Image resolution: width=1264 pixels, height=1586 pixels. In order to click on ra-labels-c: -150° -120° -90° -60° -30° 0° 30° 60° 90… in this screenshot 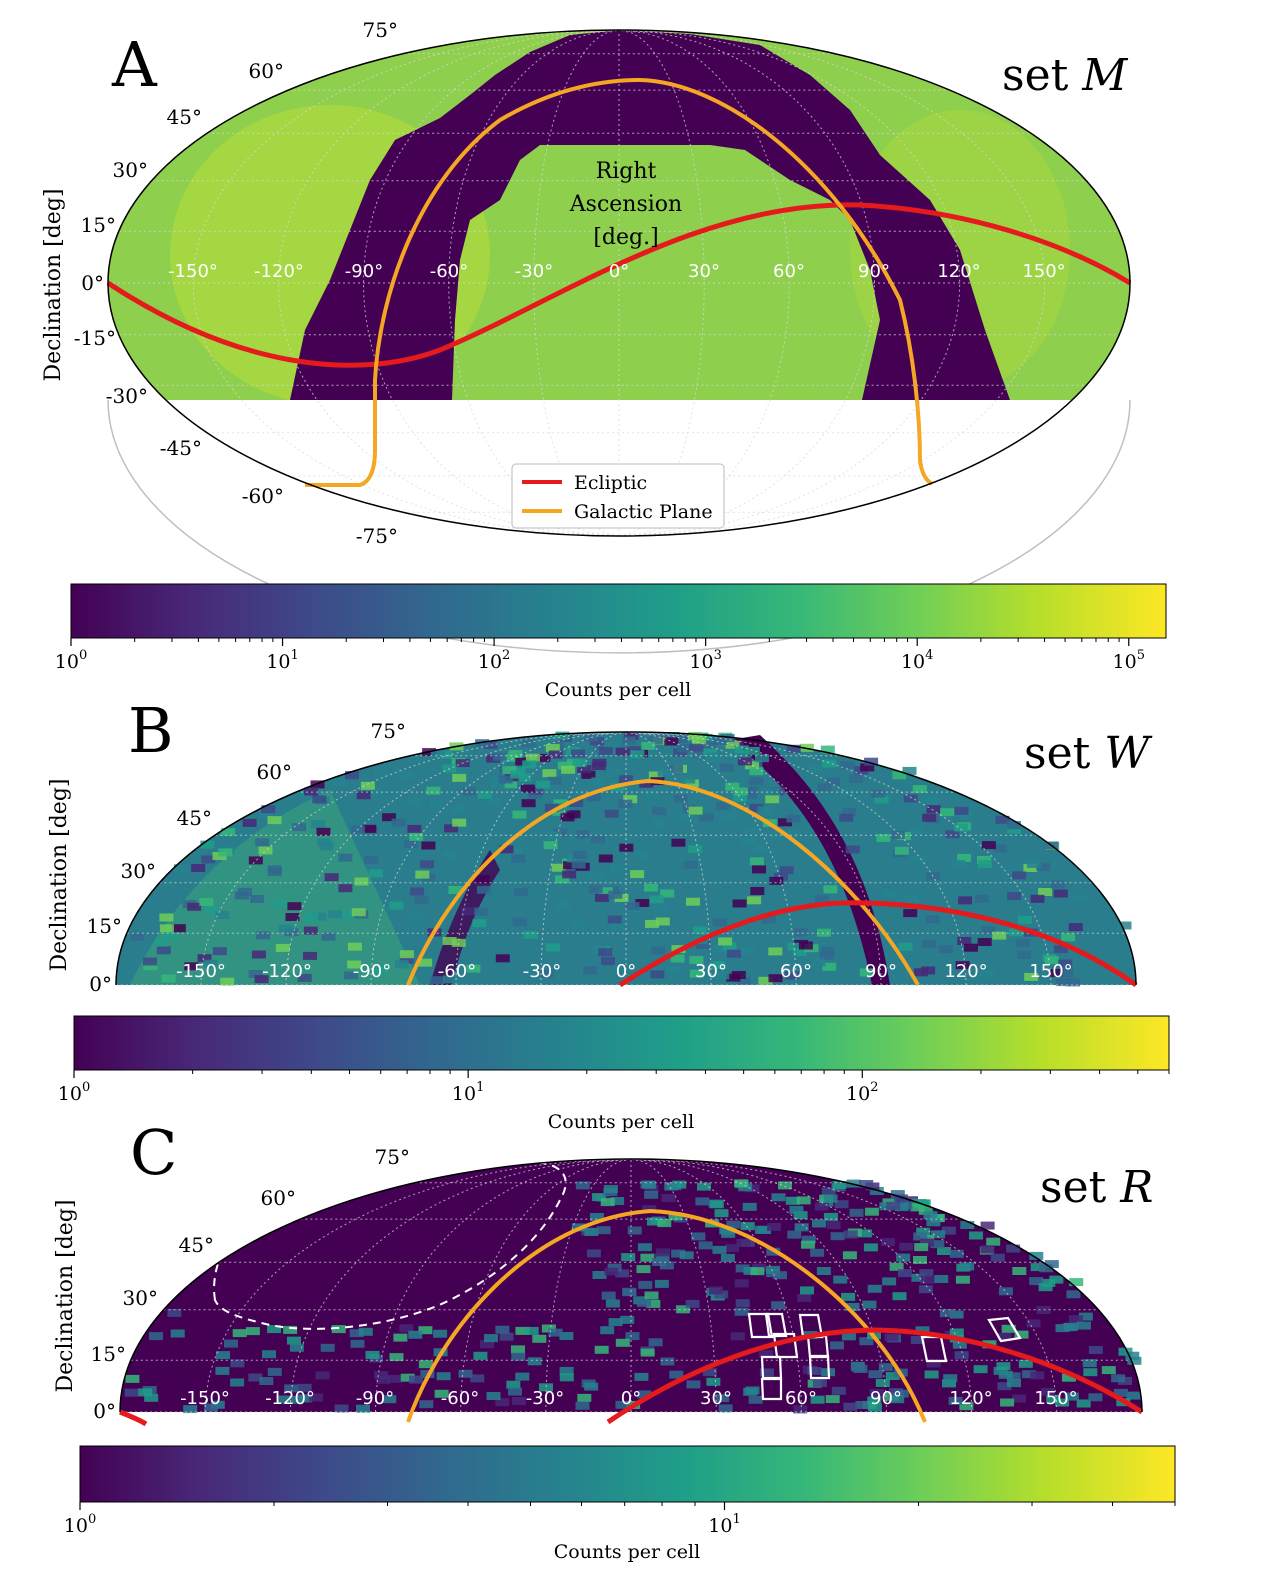, I will do `click(629, 1398)`.